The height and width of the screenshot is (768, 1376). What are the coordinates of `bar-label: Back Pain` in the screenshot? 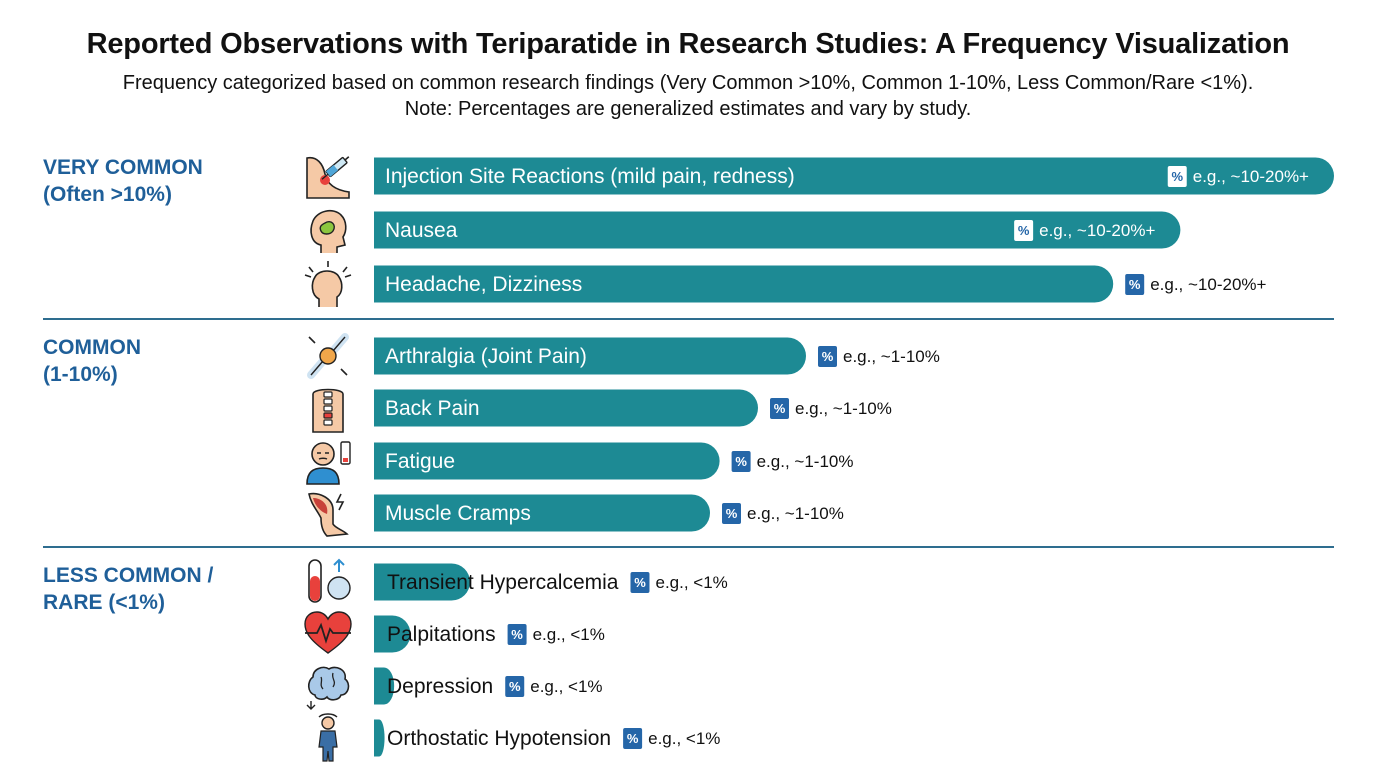 It's located at (432, 408).